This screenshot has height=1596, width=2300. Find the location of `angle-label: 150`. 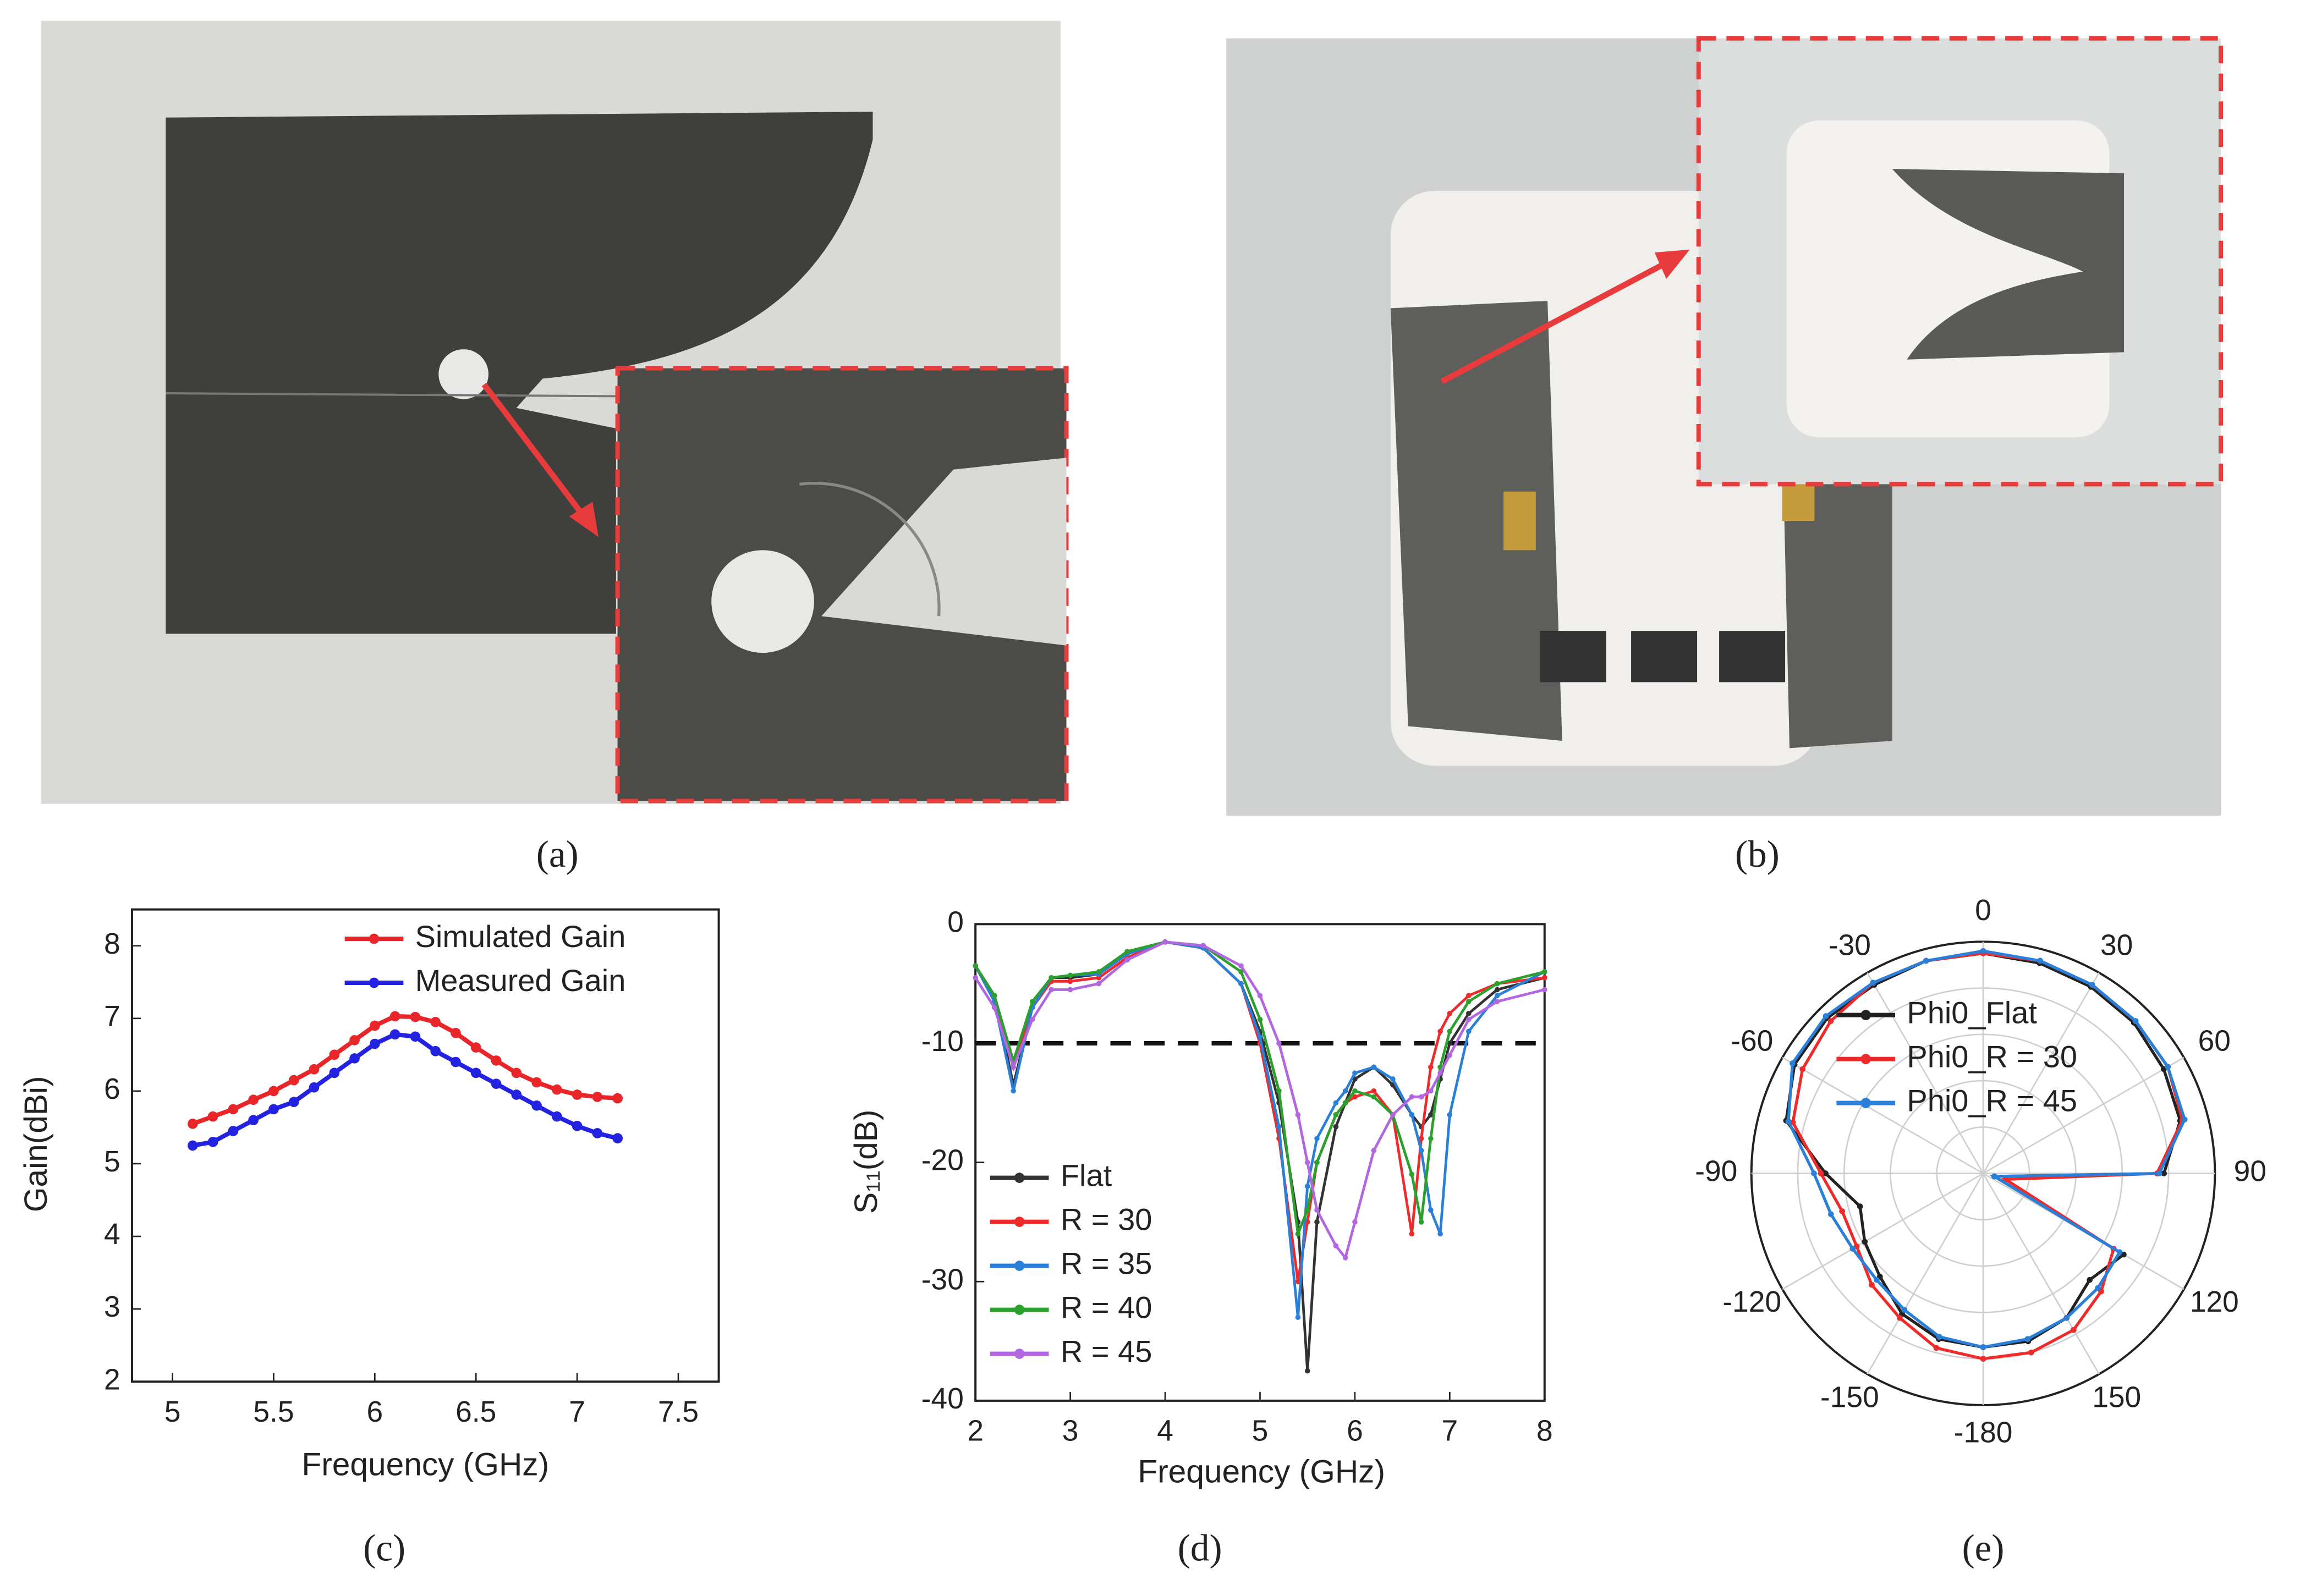

angle-label: 150 is located at coordinates (2116, 1398).